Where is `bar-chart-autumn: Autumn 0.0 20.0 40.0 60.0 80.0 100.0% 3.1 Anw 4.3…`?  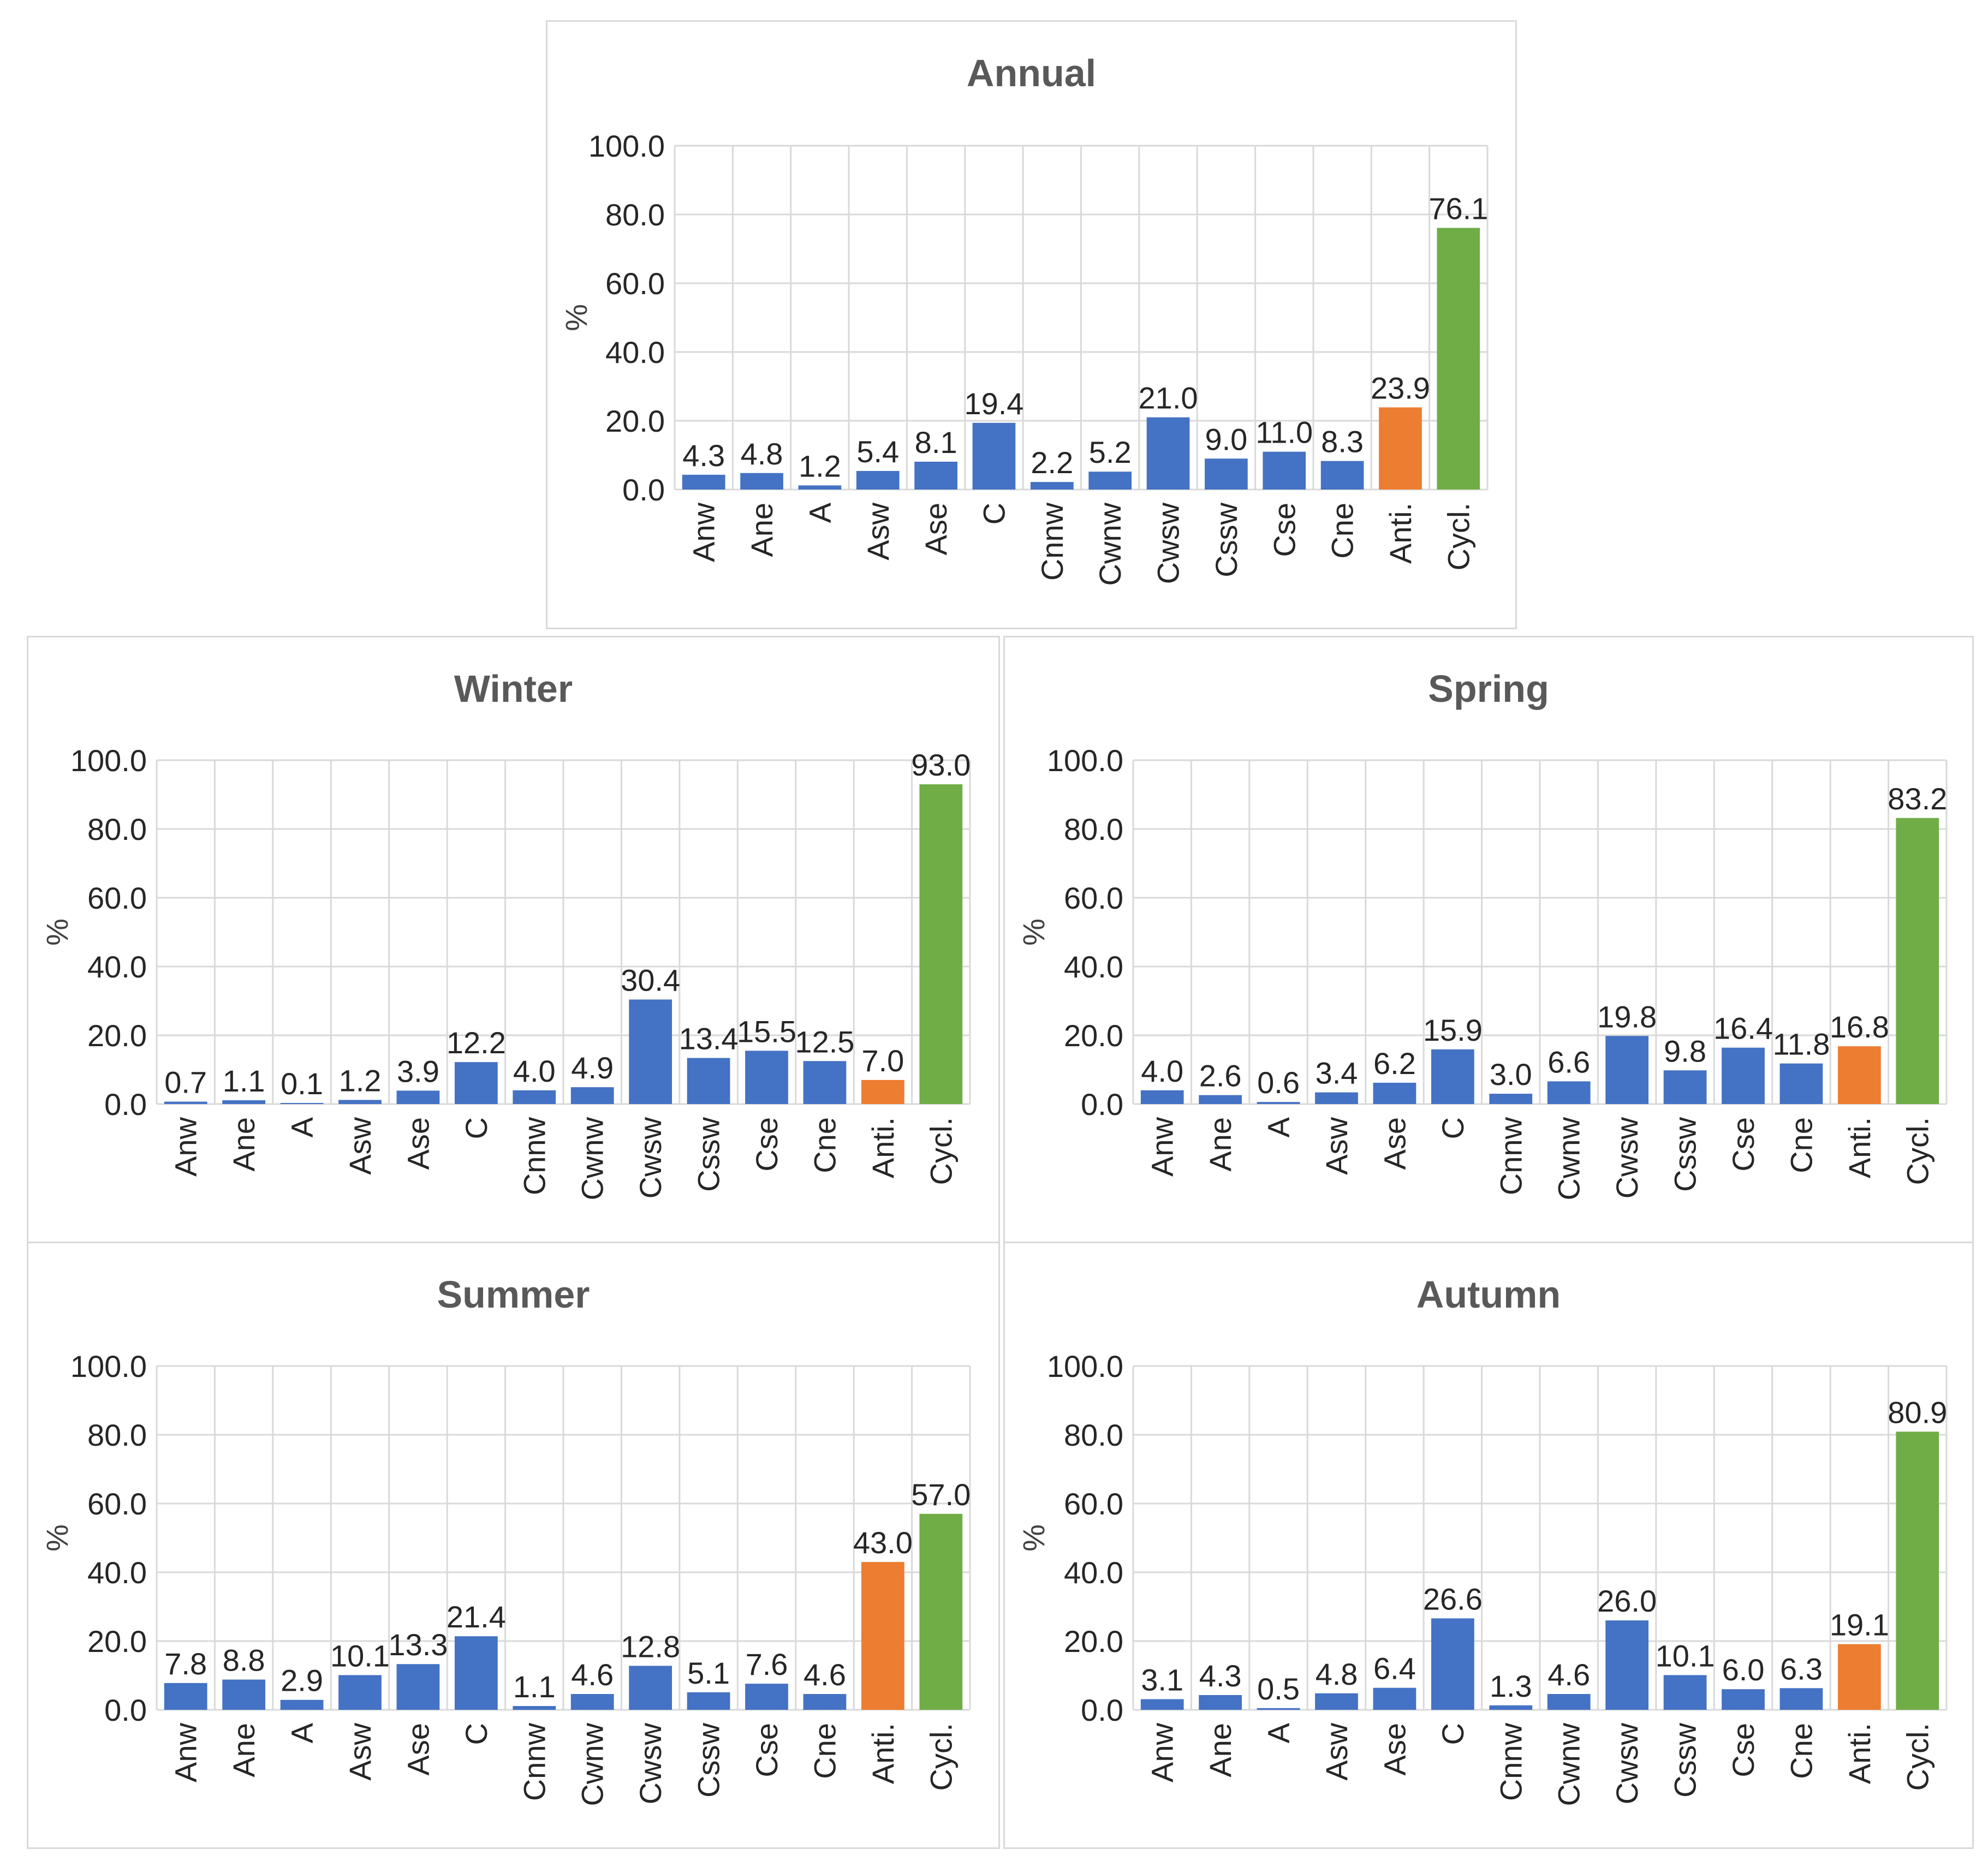
bar-chart-autumn: Autumn 0.0 20.0 40.0 60.0 80.0 100.0% 3.1 Anw 4.3… is located at coordinates (1482, 1540).